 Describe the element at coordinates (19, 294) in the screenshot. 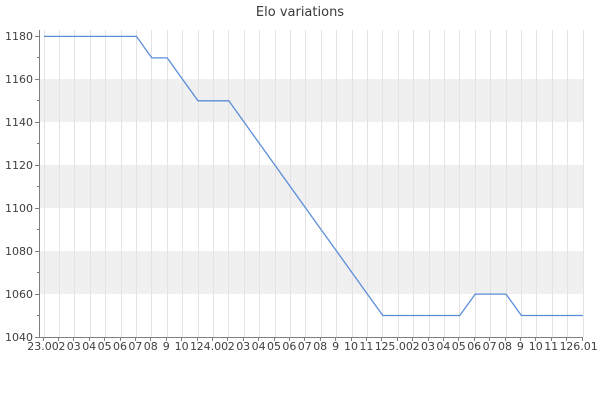

I see `y-tick-label: 1060` at that location.